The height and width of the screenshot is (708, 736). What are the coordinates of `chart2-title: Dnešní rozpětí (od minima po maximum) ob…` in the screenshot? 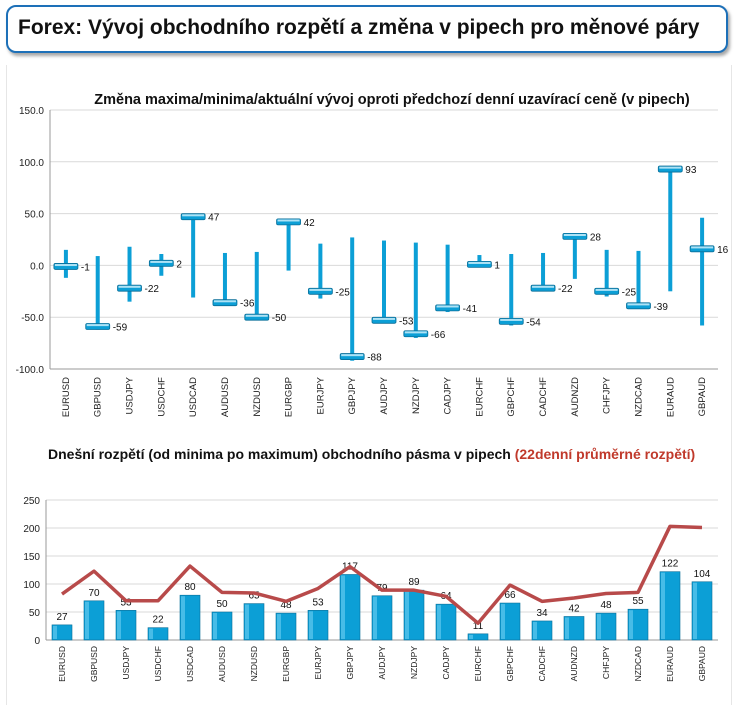 It's located at (371, 454).